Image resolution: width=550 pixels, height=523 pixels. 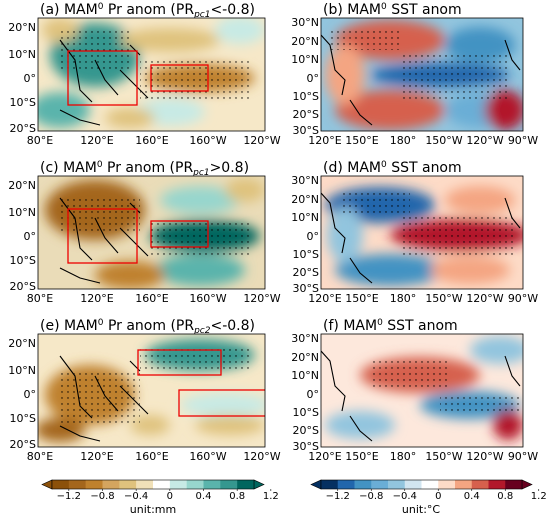 I want to click on panel-d: (d) MAM0 SST anom, so click(x=422, y=225).